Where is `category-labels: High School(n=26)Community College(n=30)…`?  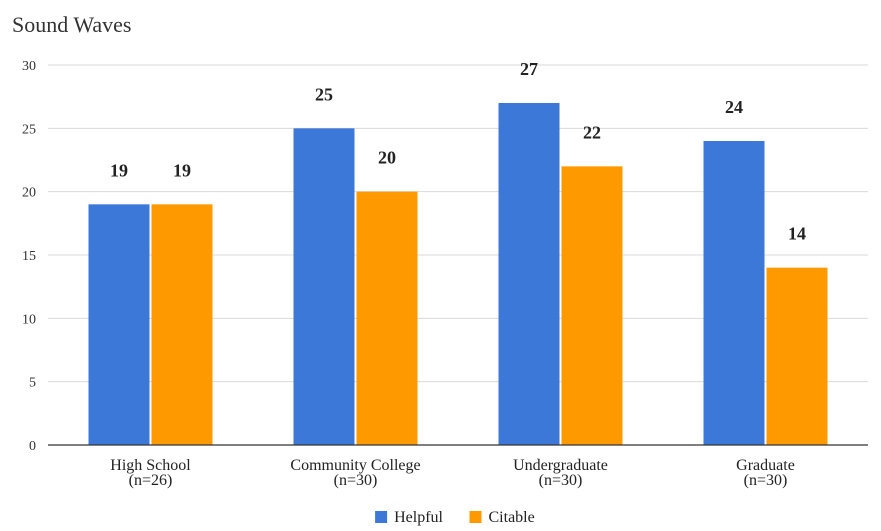 category-labels: High School(n=26)Community College(n=30)… is located at coordinates (452, 473).